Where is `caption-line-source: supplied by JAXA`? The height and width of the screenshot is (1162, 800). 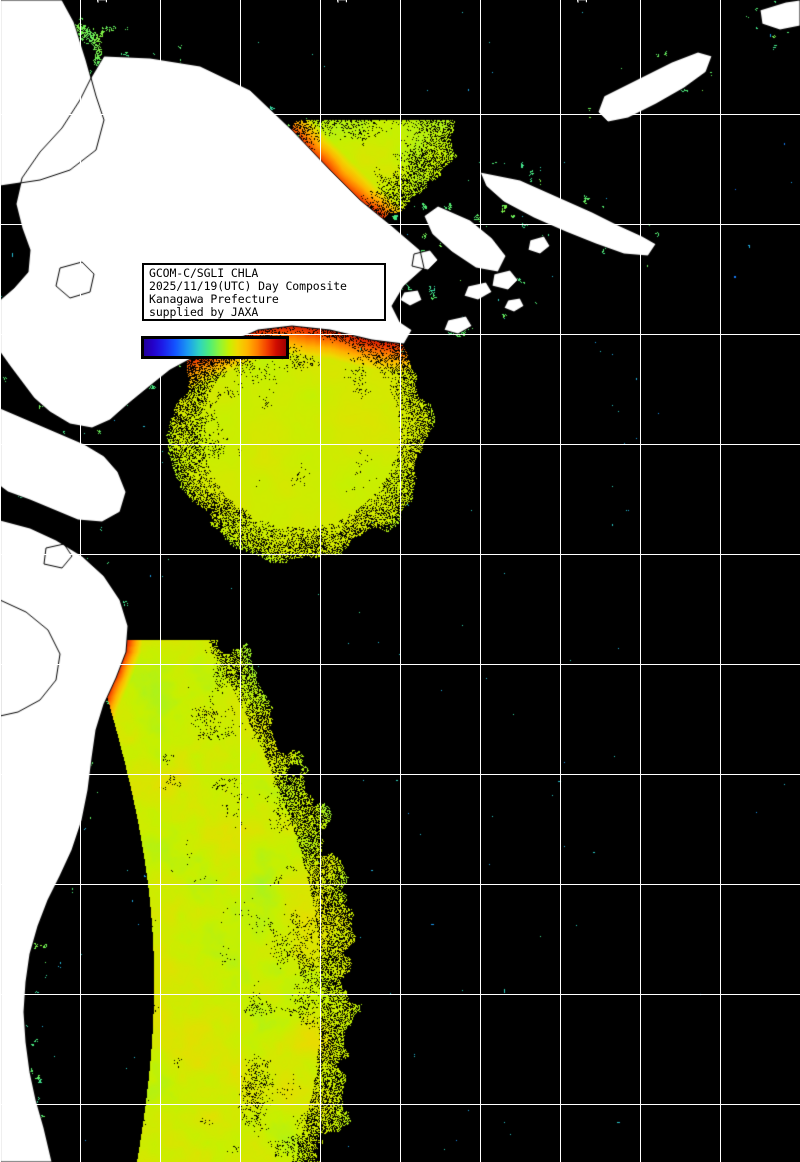 caption-line-source: supplied by JAXA is located at coordinates (204, 312).